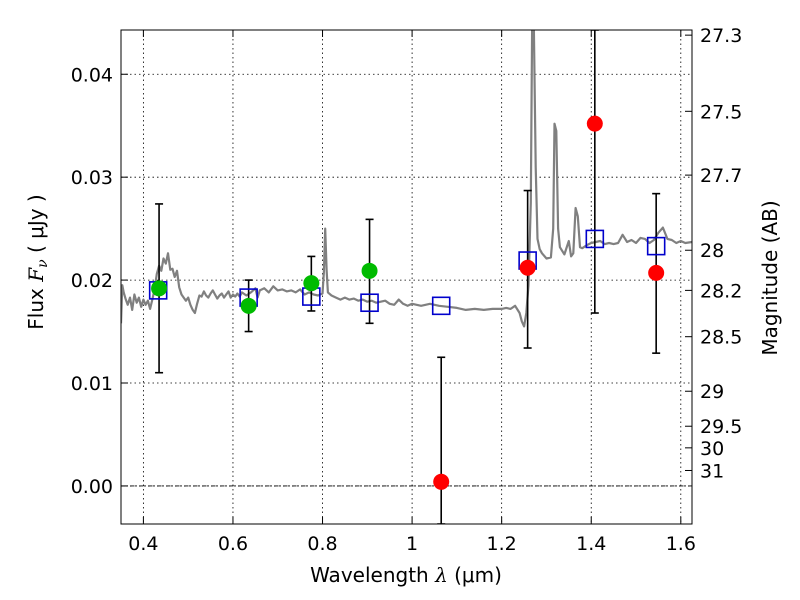 This screenshot has width=800, height=600. Describe the element at coordinates (92, 75) in the screenshot. I see `y-tick-label: 0.04` at that location.